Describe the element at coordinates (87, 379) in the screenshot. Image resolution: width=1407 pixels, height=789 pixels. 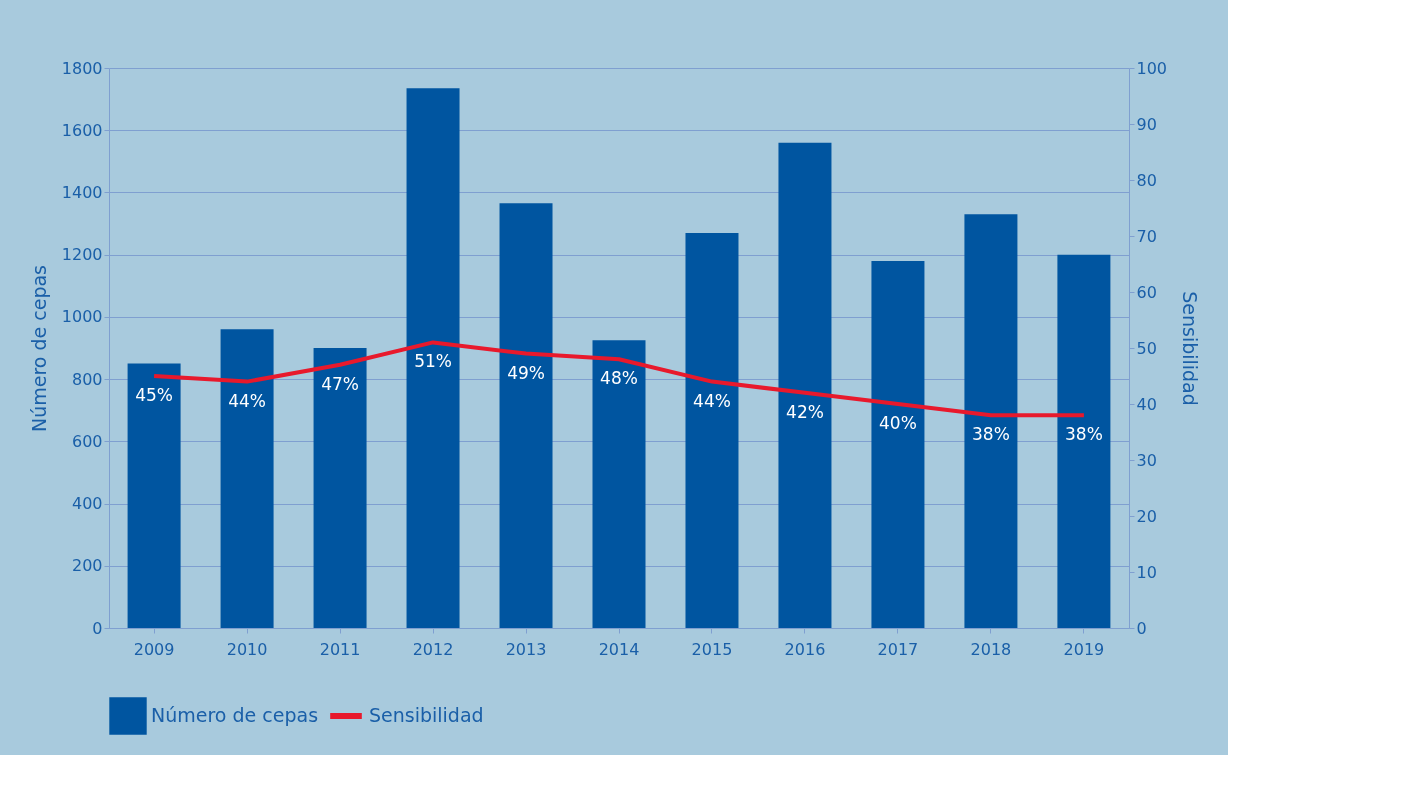
I see `y-tick-label: 800` at that location.